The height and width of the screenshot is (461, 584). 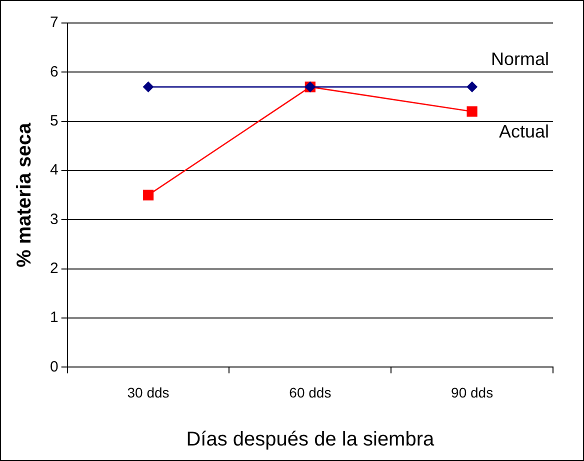 What do you see at coordinates (148, 392) in the screenshot?
I see `x-tick-label: 30 dds` at bounding box center [148, 392].